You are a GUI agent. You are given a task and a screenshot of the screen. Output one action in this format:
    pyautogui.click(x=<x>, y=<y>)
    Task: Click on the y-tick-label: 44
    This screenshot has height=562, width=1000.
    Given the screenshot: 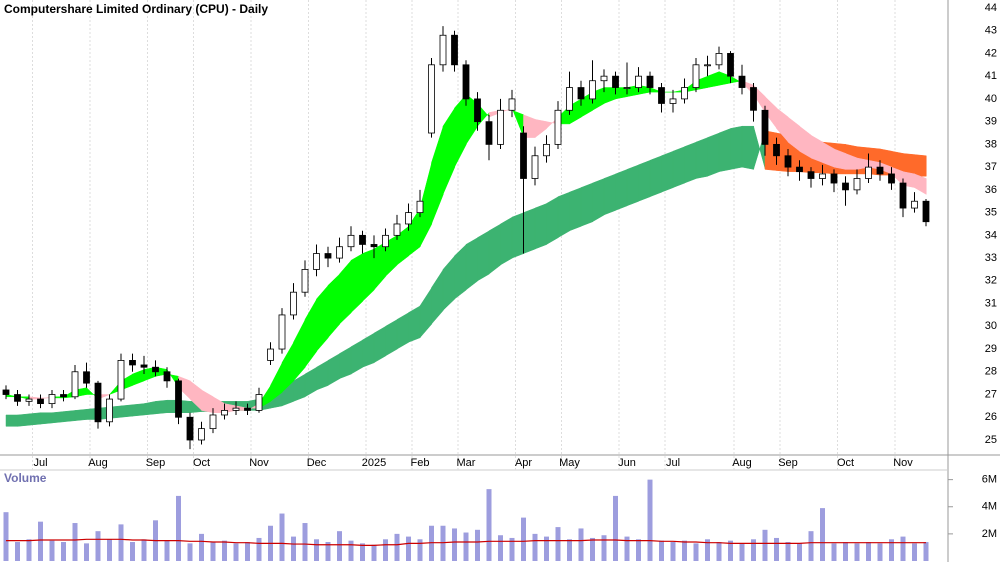 What is the action you would take?
    pyautogui.click(x=991, y=8)
    